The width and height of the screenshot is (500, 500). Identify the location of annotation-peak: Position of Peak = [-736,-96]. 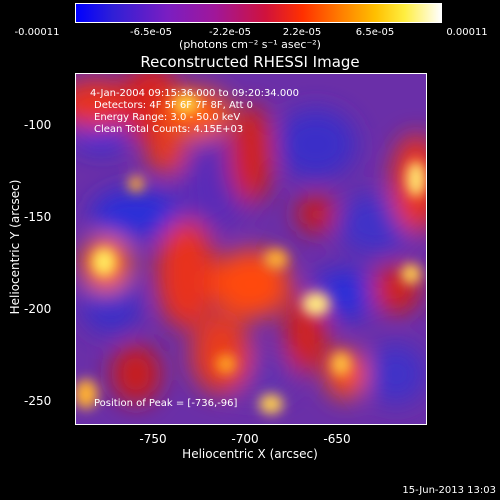
(166, 403).